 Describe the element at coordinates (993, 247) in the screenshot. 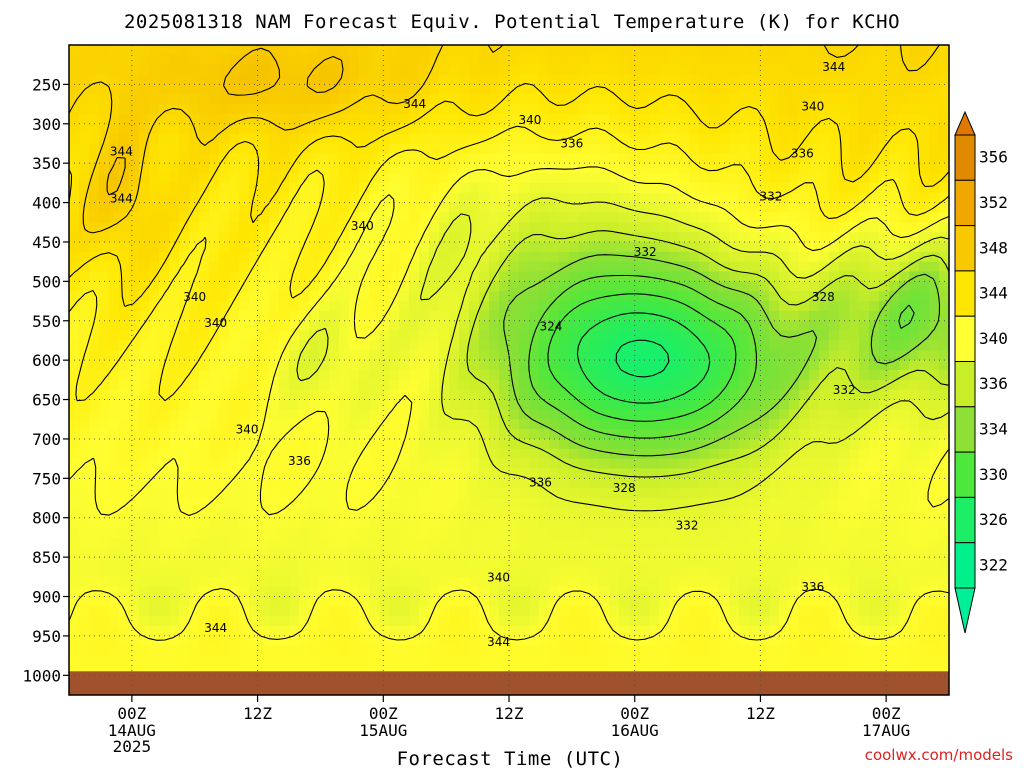

I see `colorbar-label: 348` at that location.